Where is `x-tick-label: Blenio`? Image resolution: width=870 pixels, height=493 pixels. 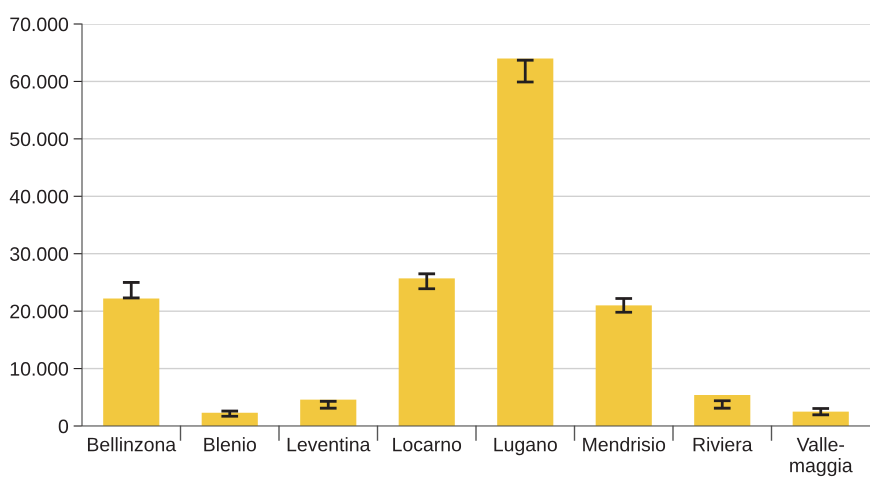
x-tick-label: Blenio is located at coordinates (230, 444).